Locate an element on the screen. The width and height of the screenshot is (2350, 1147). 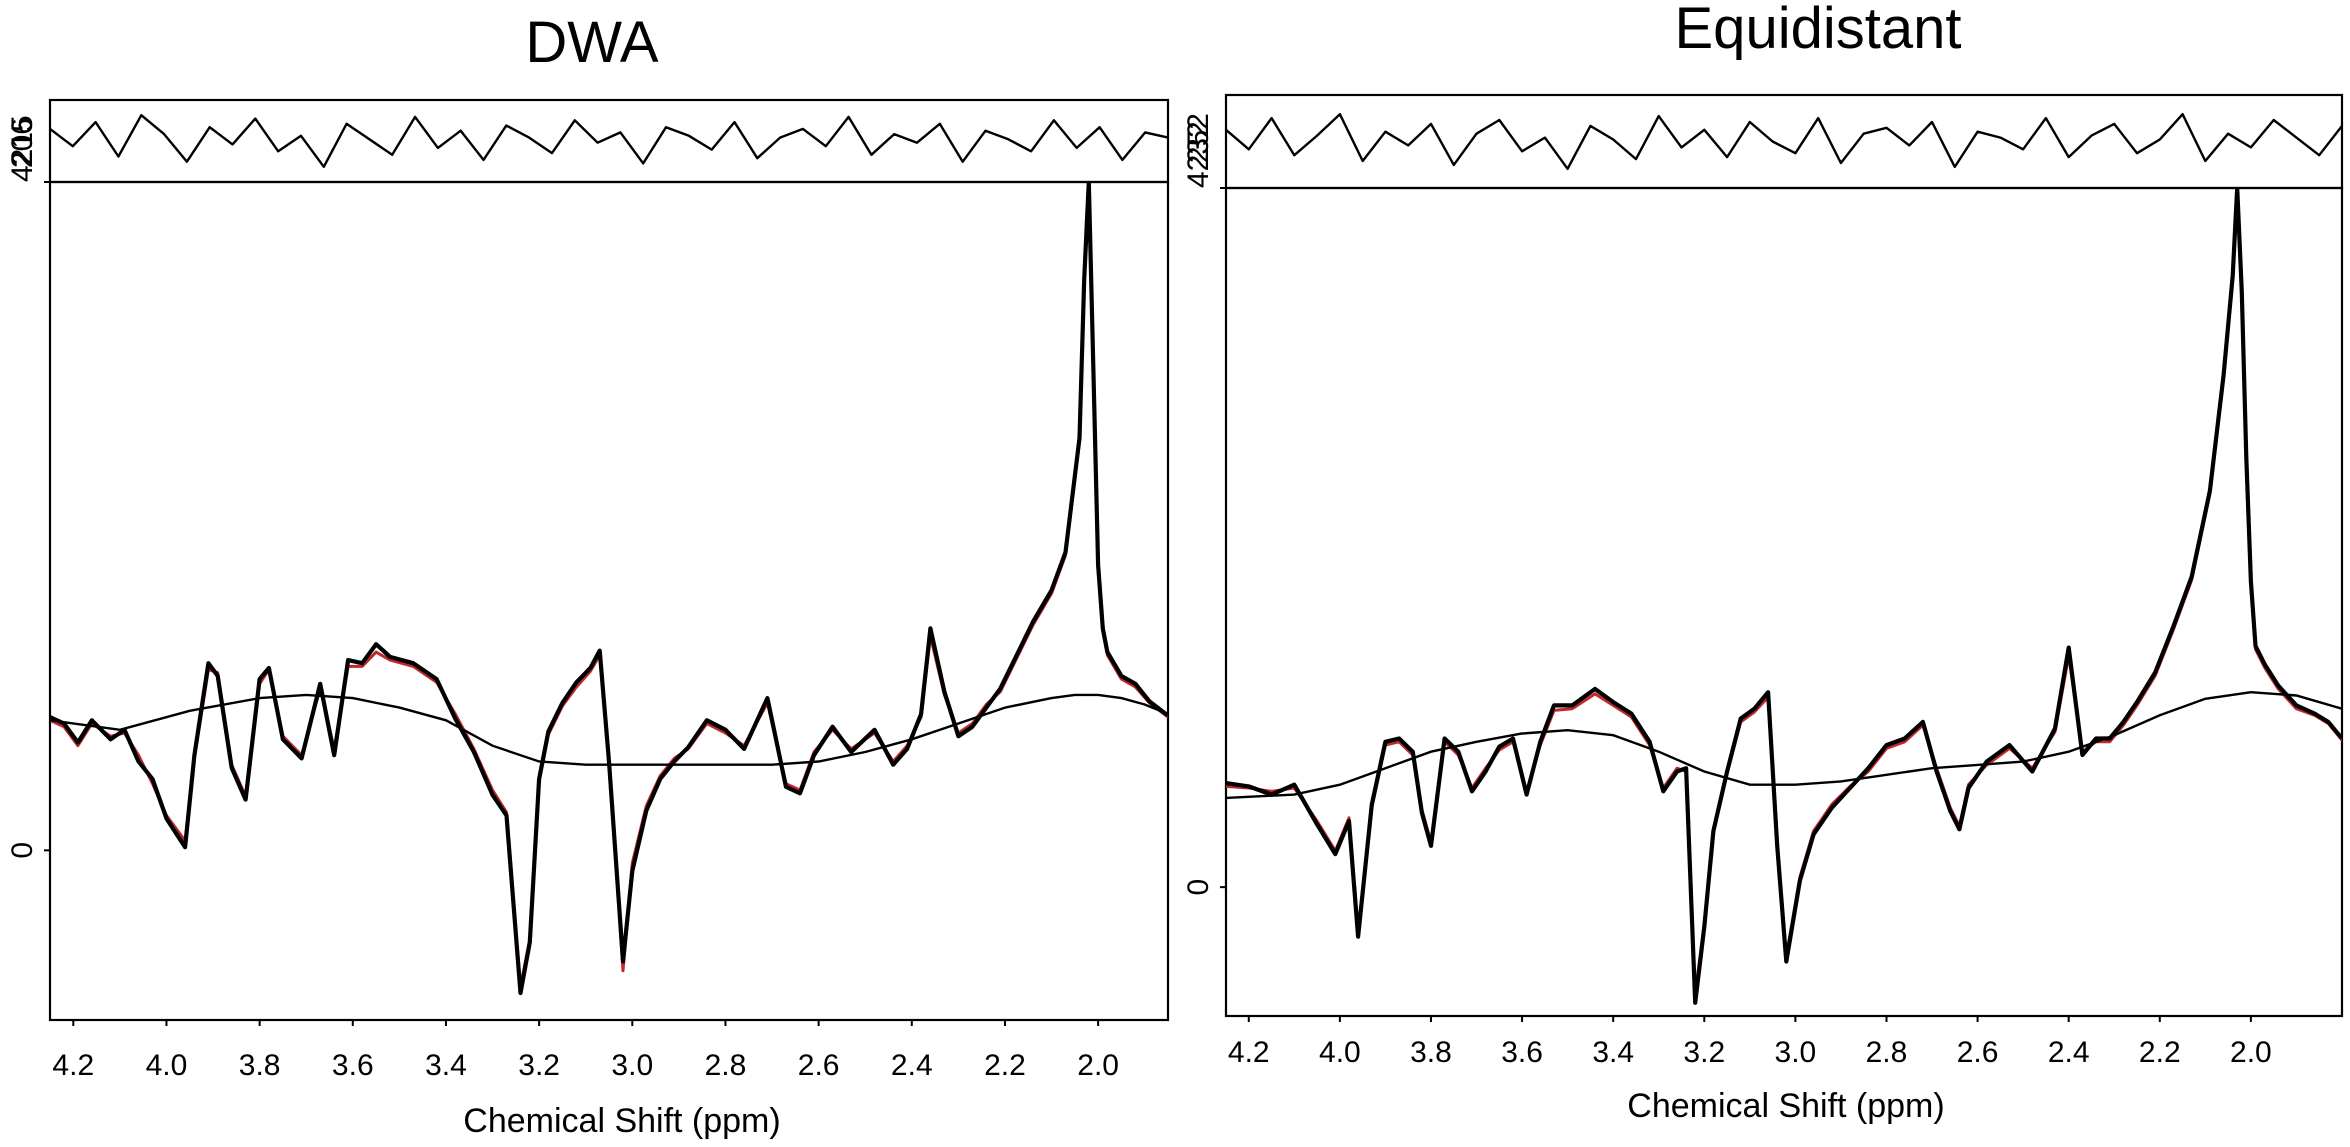
panel-title: DWA is located at coordinates (591, 42).